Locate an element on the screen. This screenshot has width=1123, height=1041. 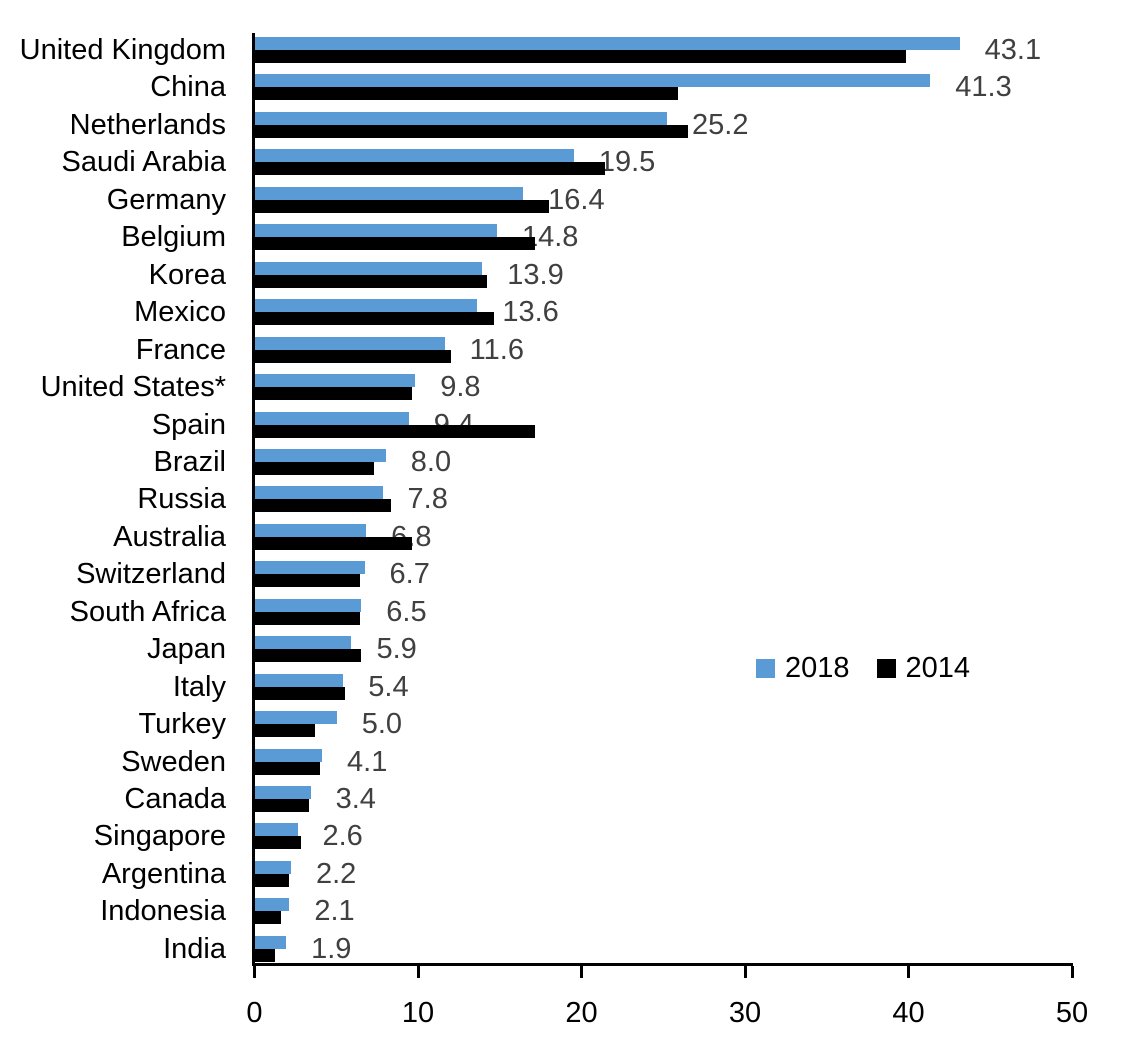
category-label: Belgium is located at coordinates (173, 237).